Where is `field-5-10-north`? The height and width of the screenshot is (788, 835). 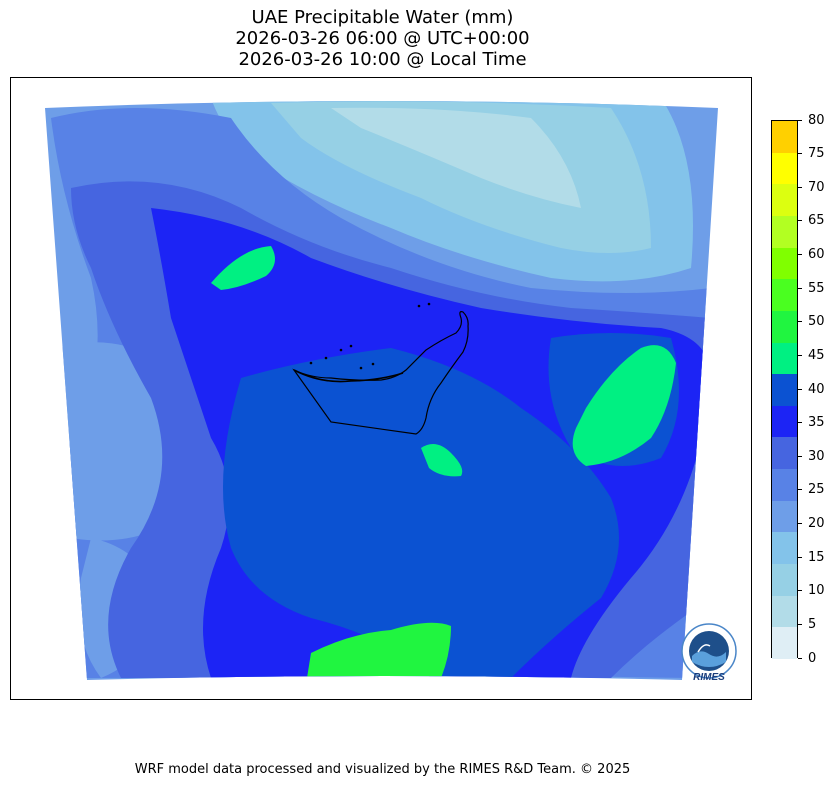
field-5-10-north is located at coordinates (456, 157).